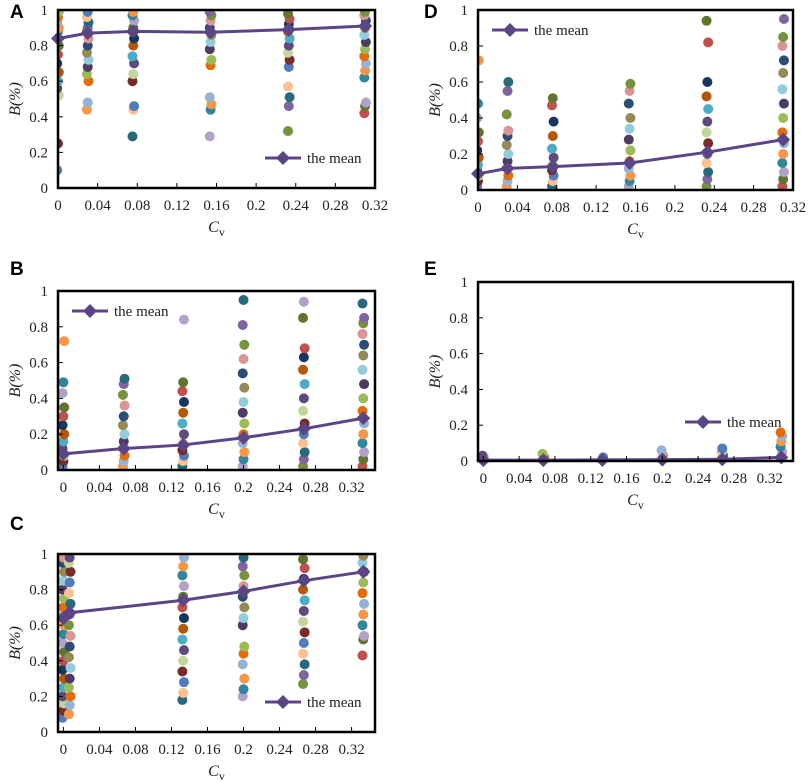 Image resolution: width=809 pixels, height=782 pixels. Describe the element at coordinates (641, 505) in the screenshot. I see `x-axis-title-sub: v` at that location.